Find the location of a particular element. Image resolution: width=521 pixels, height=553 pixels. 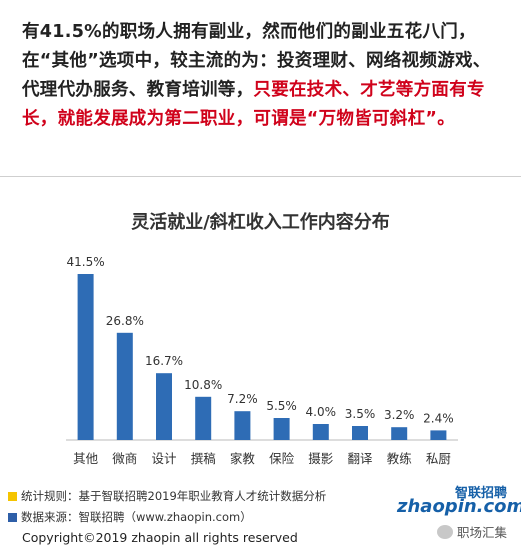

category-label: 翻译 is located at coordinates (360, 458).